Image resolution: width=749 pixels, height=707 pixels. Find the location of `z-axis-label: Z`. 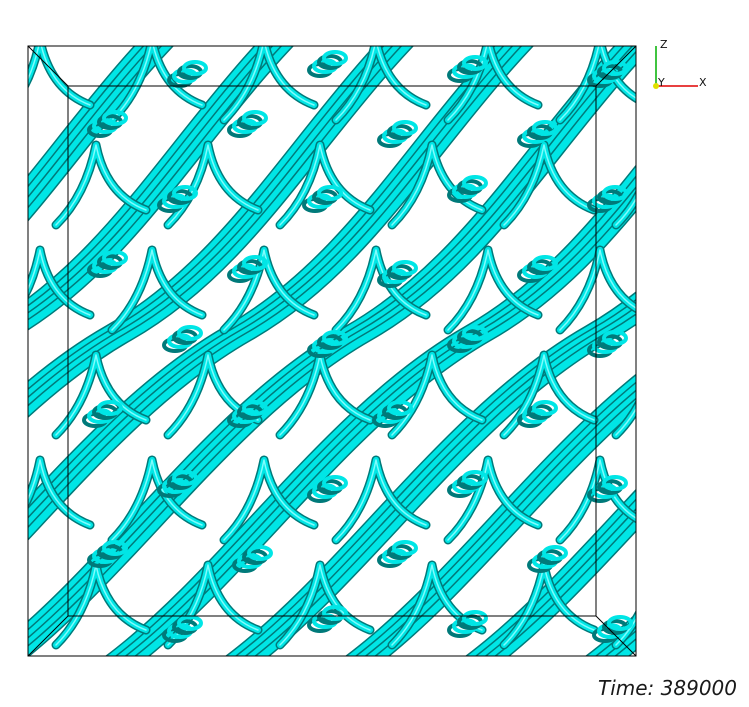

z-axis-label: Z is located at coordinates (664, 44).